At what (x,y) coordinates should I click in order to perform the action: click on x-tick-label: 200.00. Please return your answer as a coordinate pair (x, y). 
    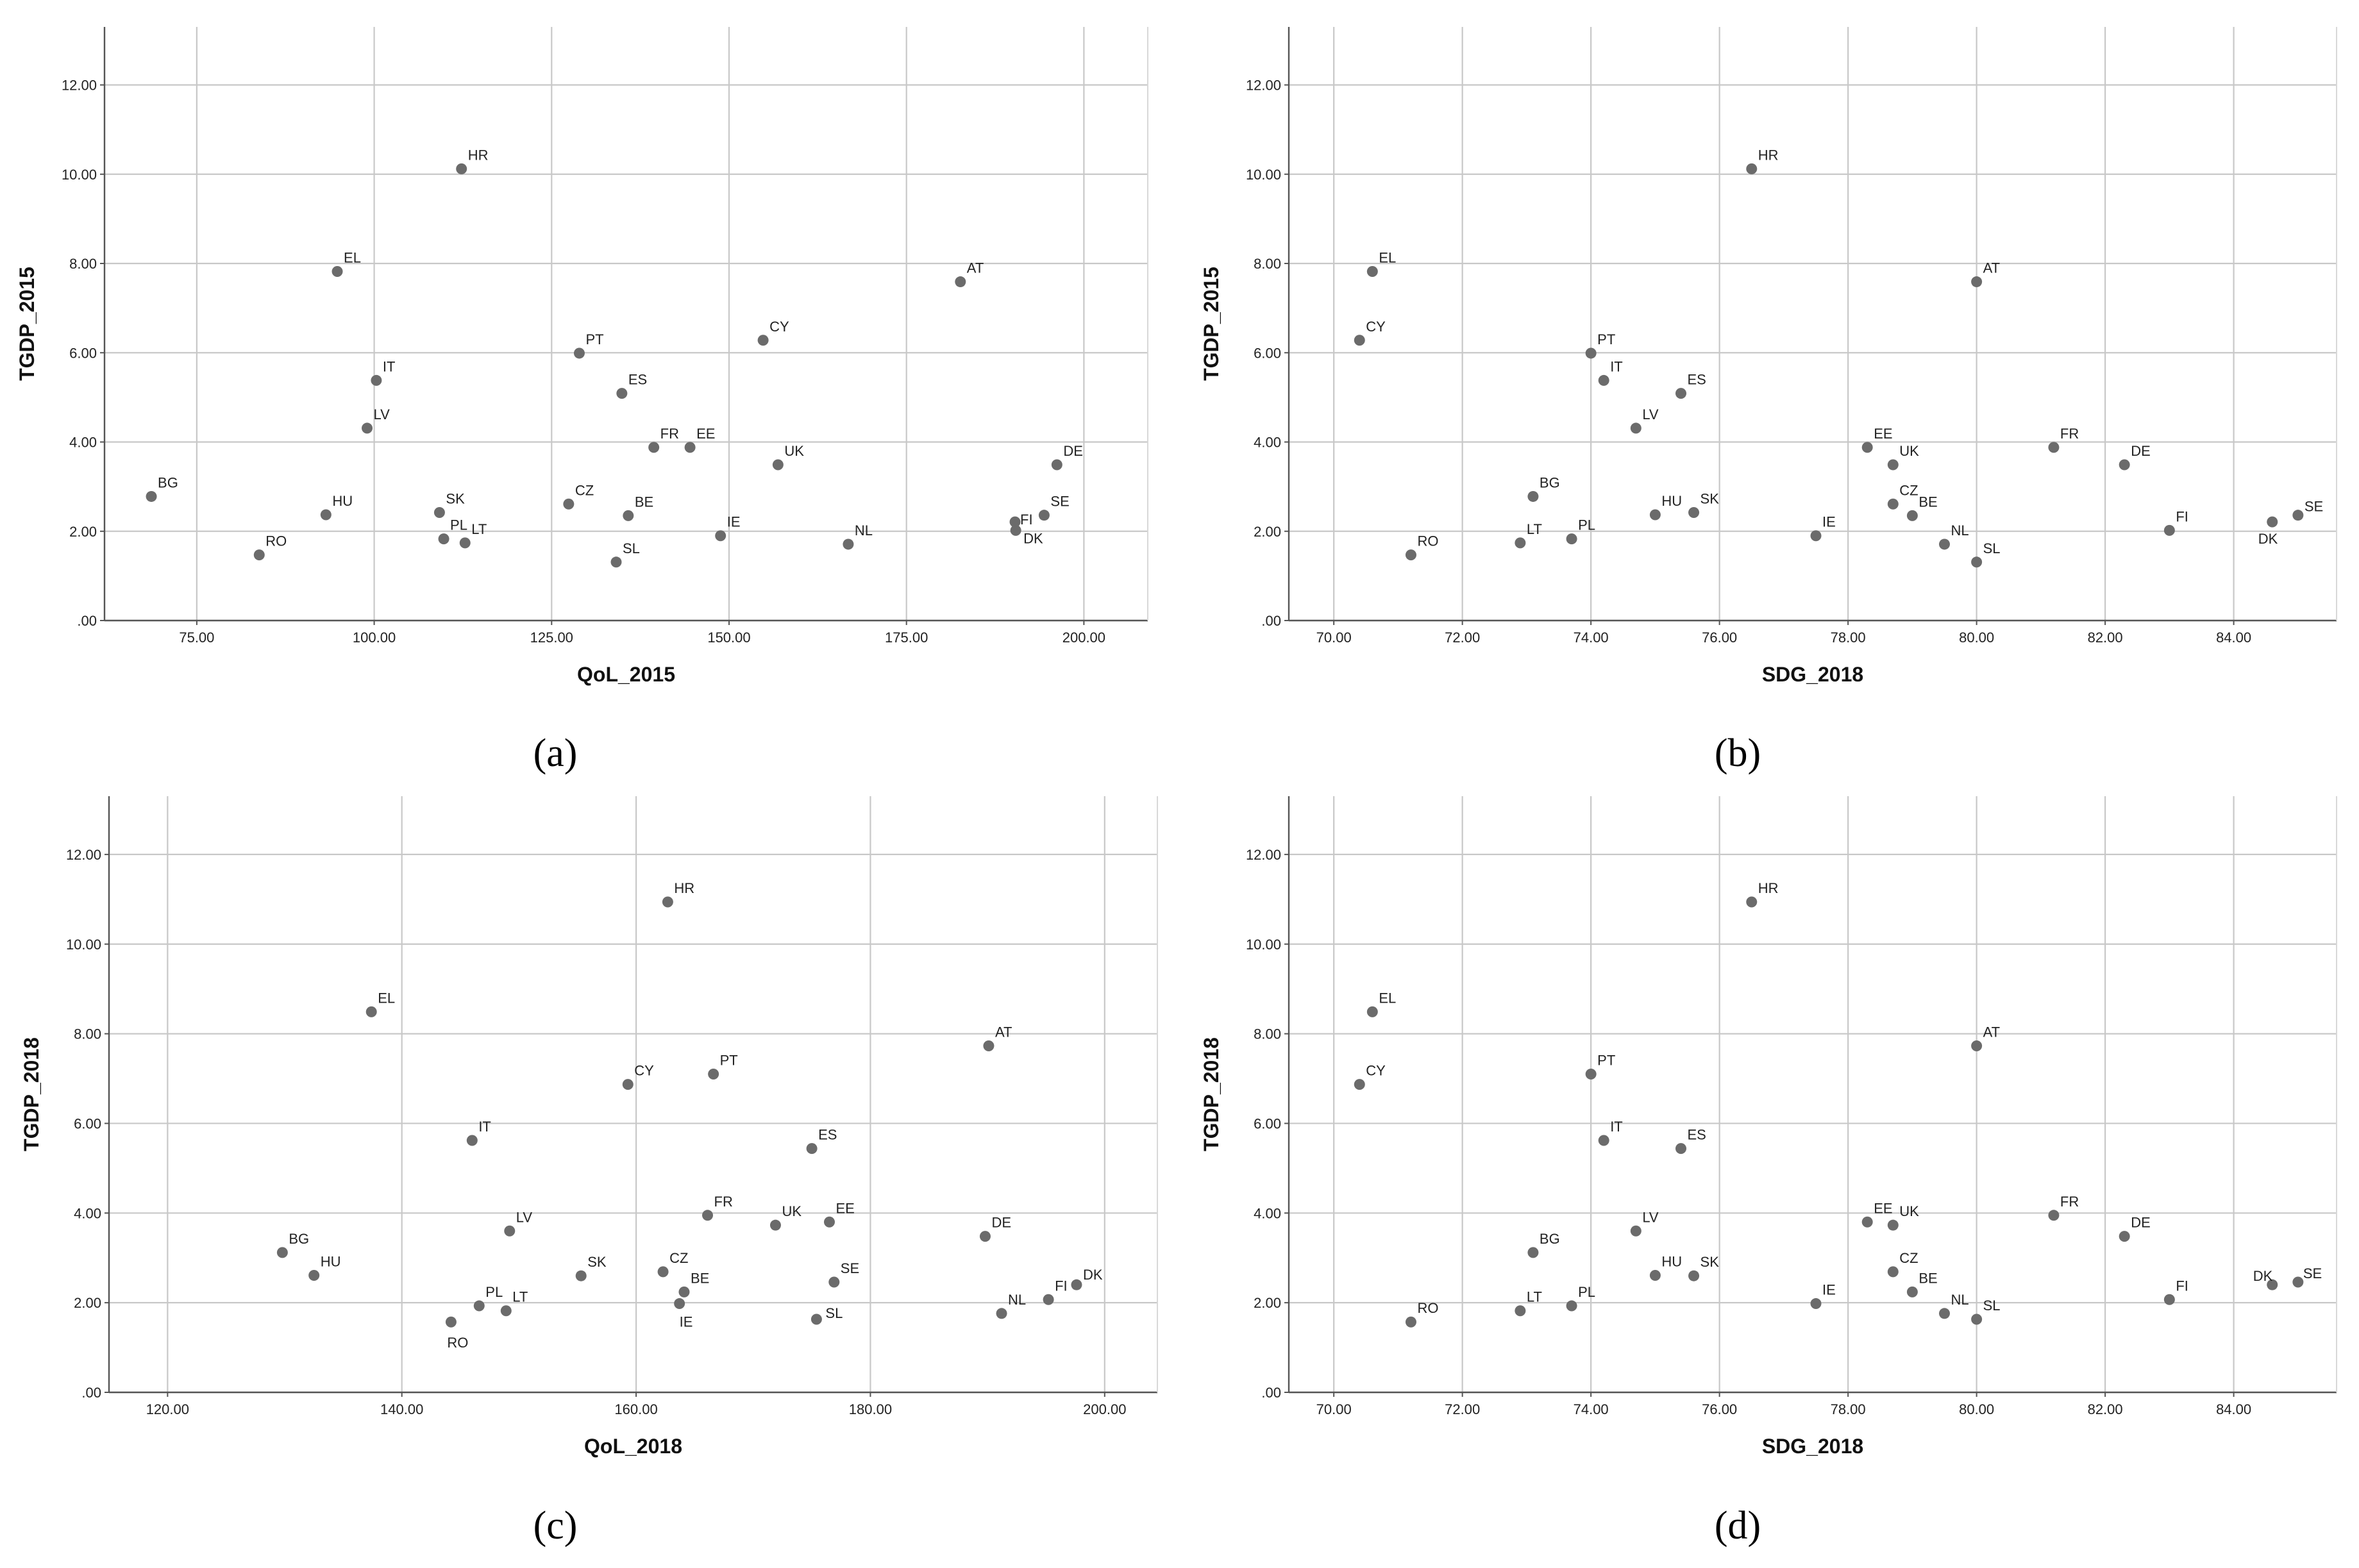
    Looking at the image, I should click on (1104, 1409).